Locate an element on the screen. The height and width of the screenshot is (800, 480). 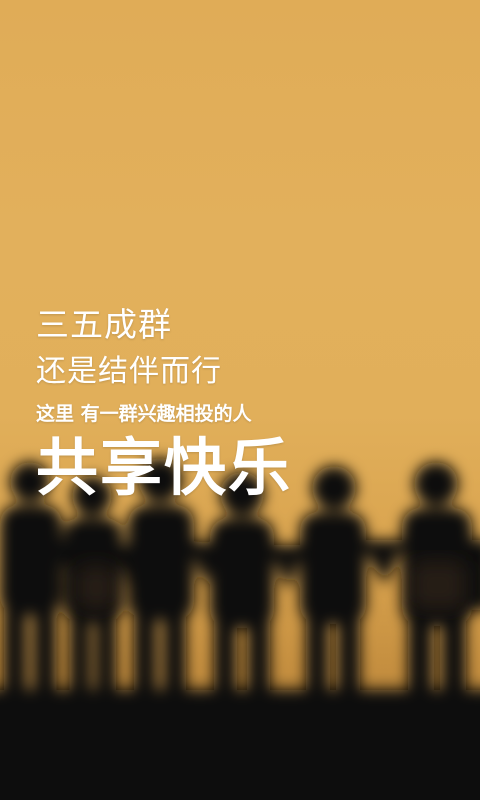
slogan-block: 三五成群 还是结伴而行 这里 有一群兴趣相投的人 共享快乐 is located at coordinates (164, 403).